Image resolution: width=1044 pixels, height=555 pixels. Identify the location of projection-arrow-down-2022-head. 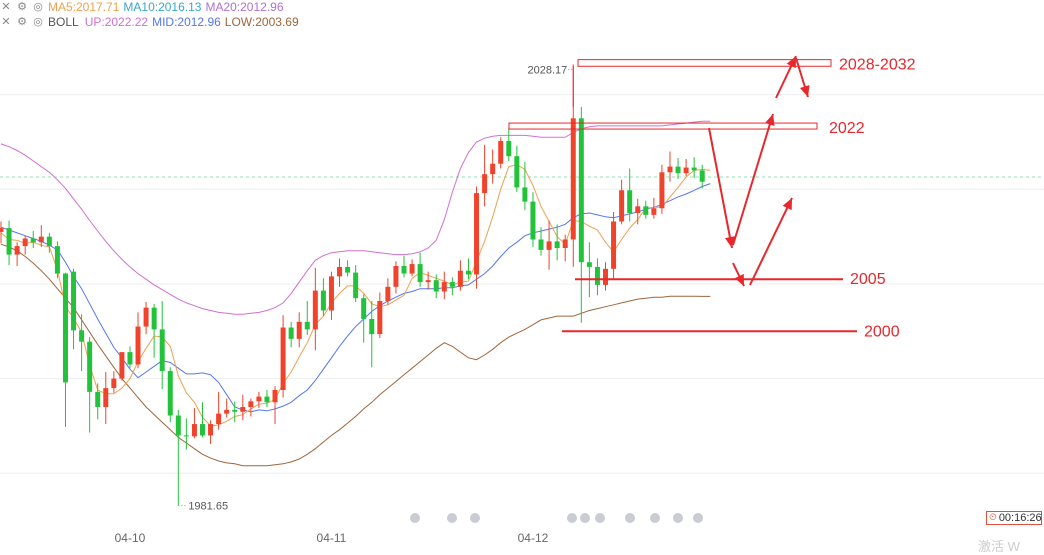
(804, 91).